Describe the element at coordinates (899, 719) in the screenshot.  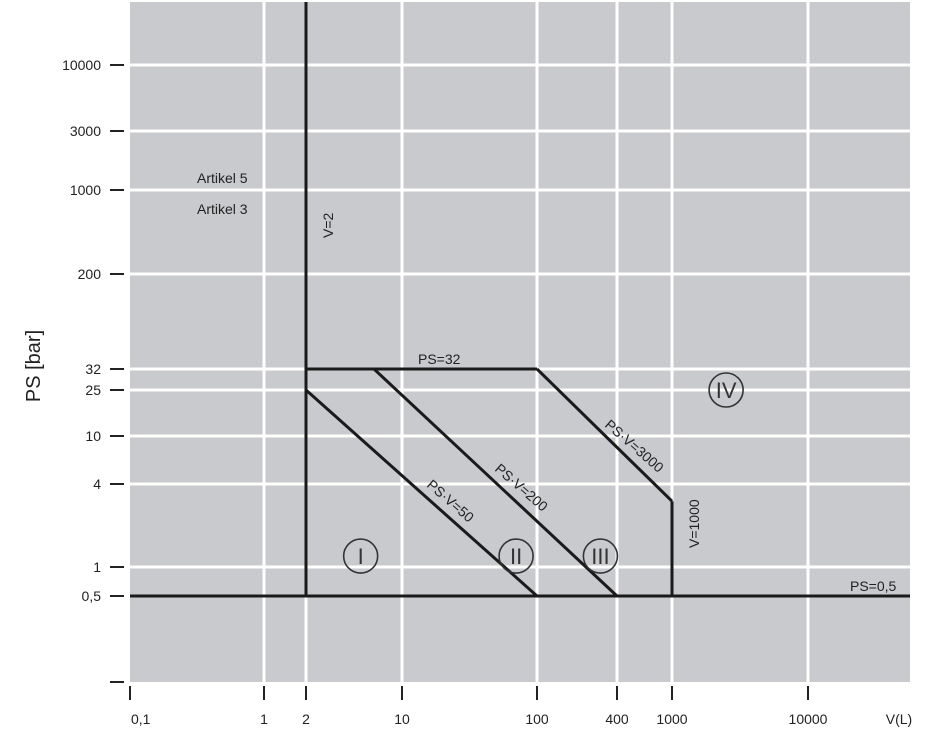
I see `x-axis-title: V(L)` at that location.